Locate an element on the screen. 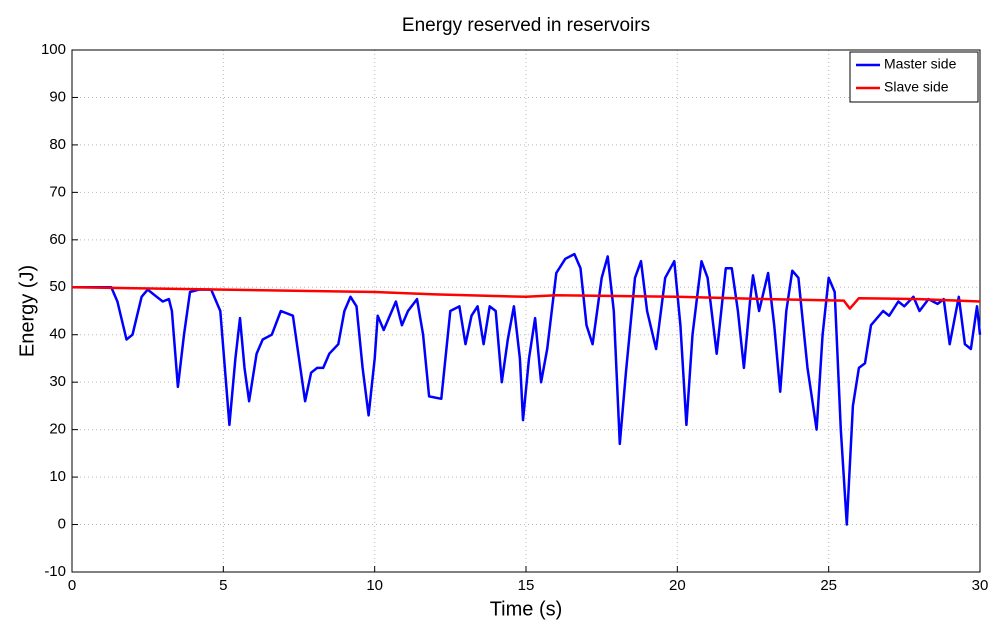  y-tick-label: 100 is located at coordinates (53, 49).